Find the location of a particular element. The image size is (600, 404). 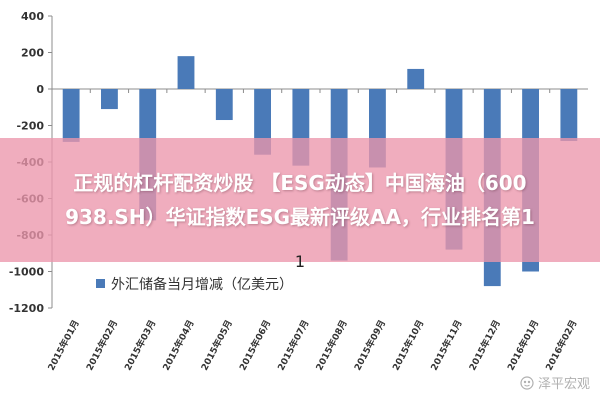

y-tick-label: -1200 is located at coordinates (27, 308).